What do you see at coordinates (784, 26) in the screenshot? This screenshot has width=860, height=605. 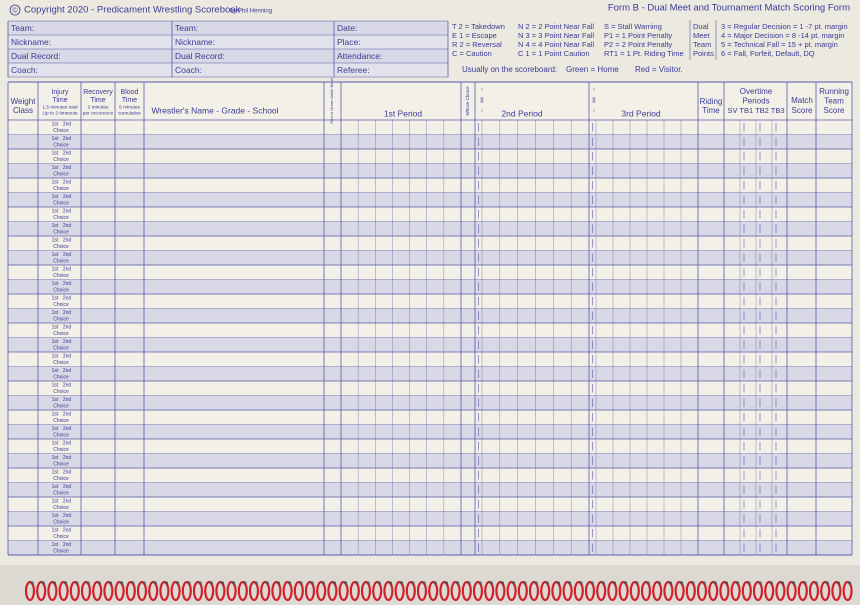 I see `team-points-item: 3 = Regular Decision = 1 -7 pt. margin` at bounding box center [784, 26].